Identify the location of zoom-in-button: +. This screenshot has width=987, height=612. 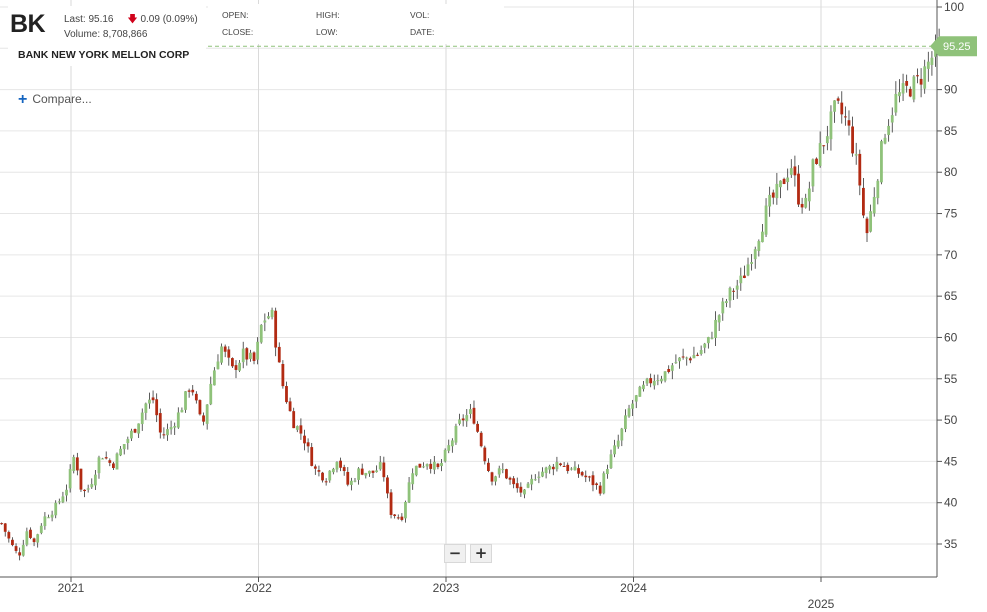
(481, 553).